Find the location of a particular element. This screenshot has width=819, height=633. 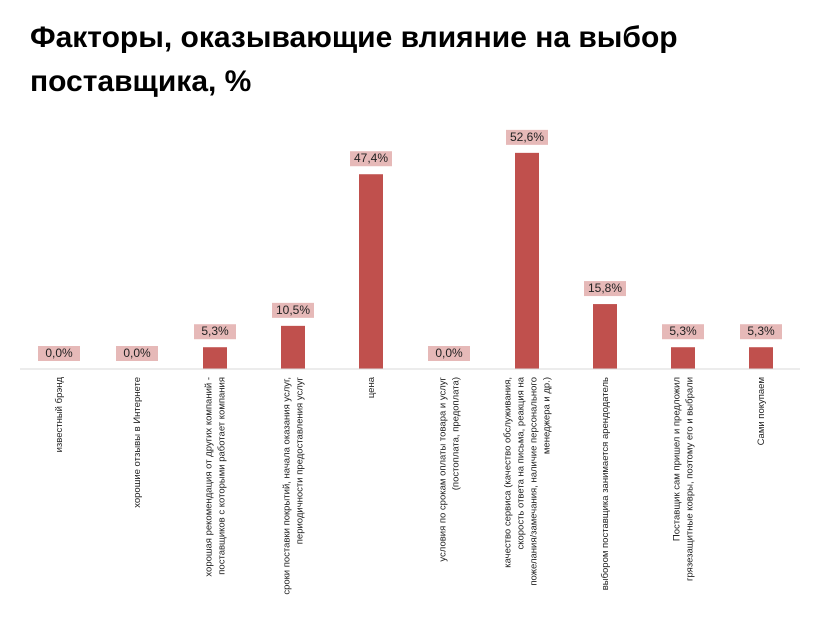

data-label-3: 5,3% is located at coordinates (215, 331).